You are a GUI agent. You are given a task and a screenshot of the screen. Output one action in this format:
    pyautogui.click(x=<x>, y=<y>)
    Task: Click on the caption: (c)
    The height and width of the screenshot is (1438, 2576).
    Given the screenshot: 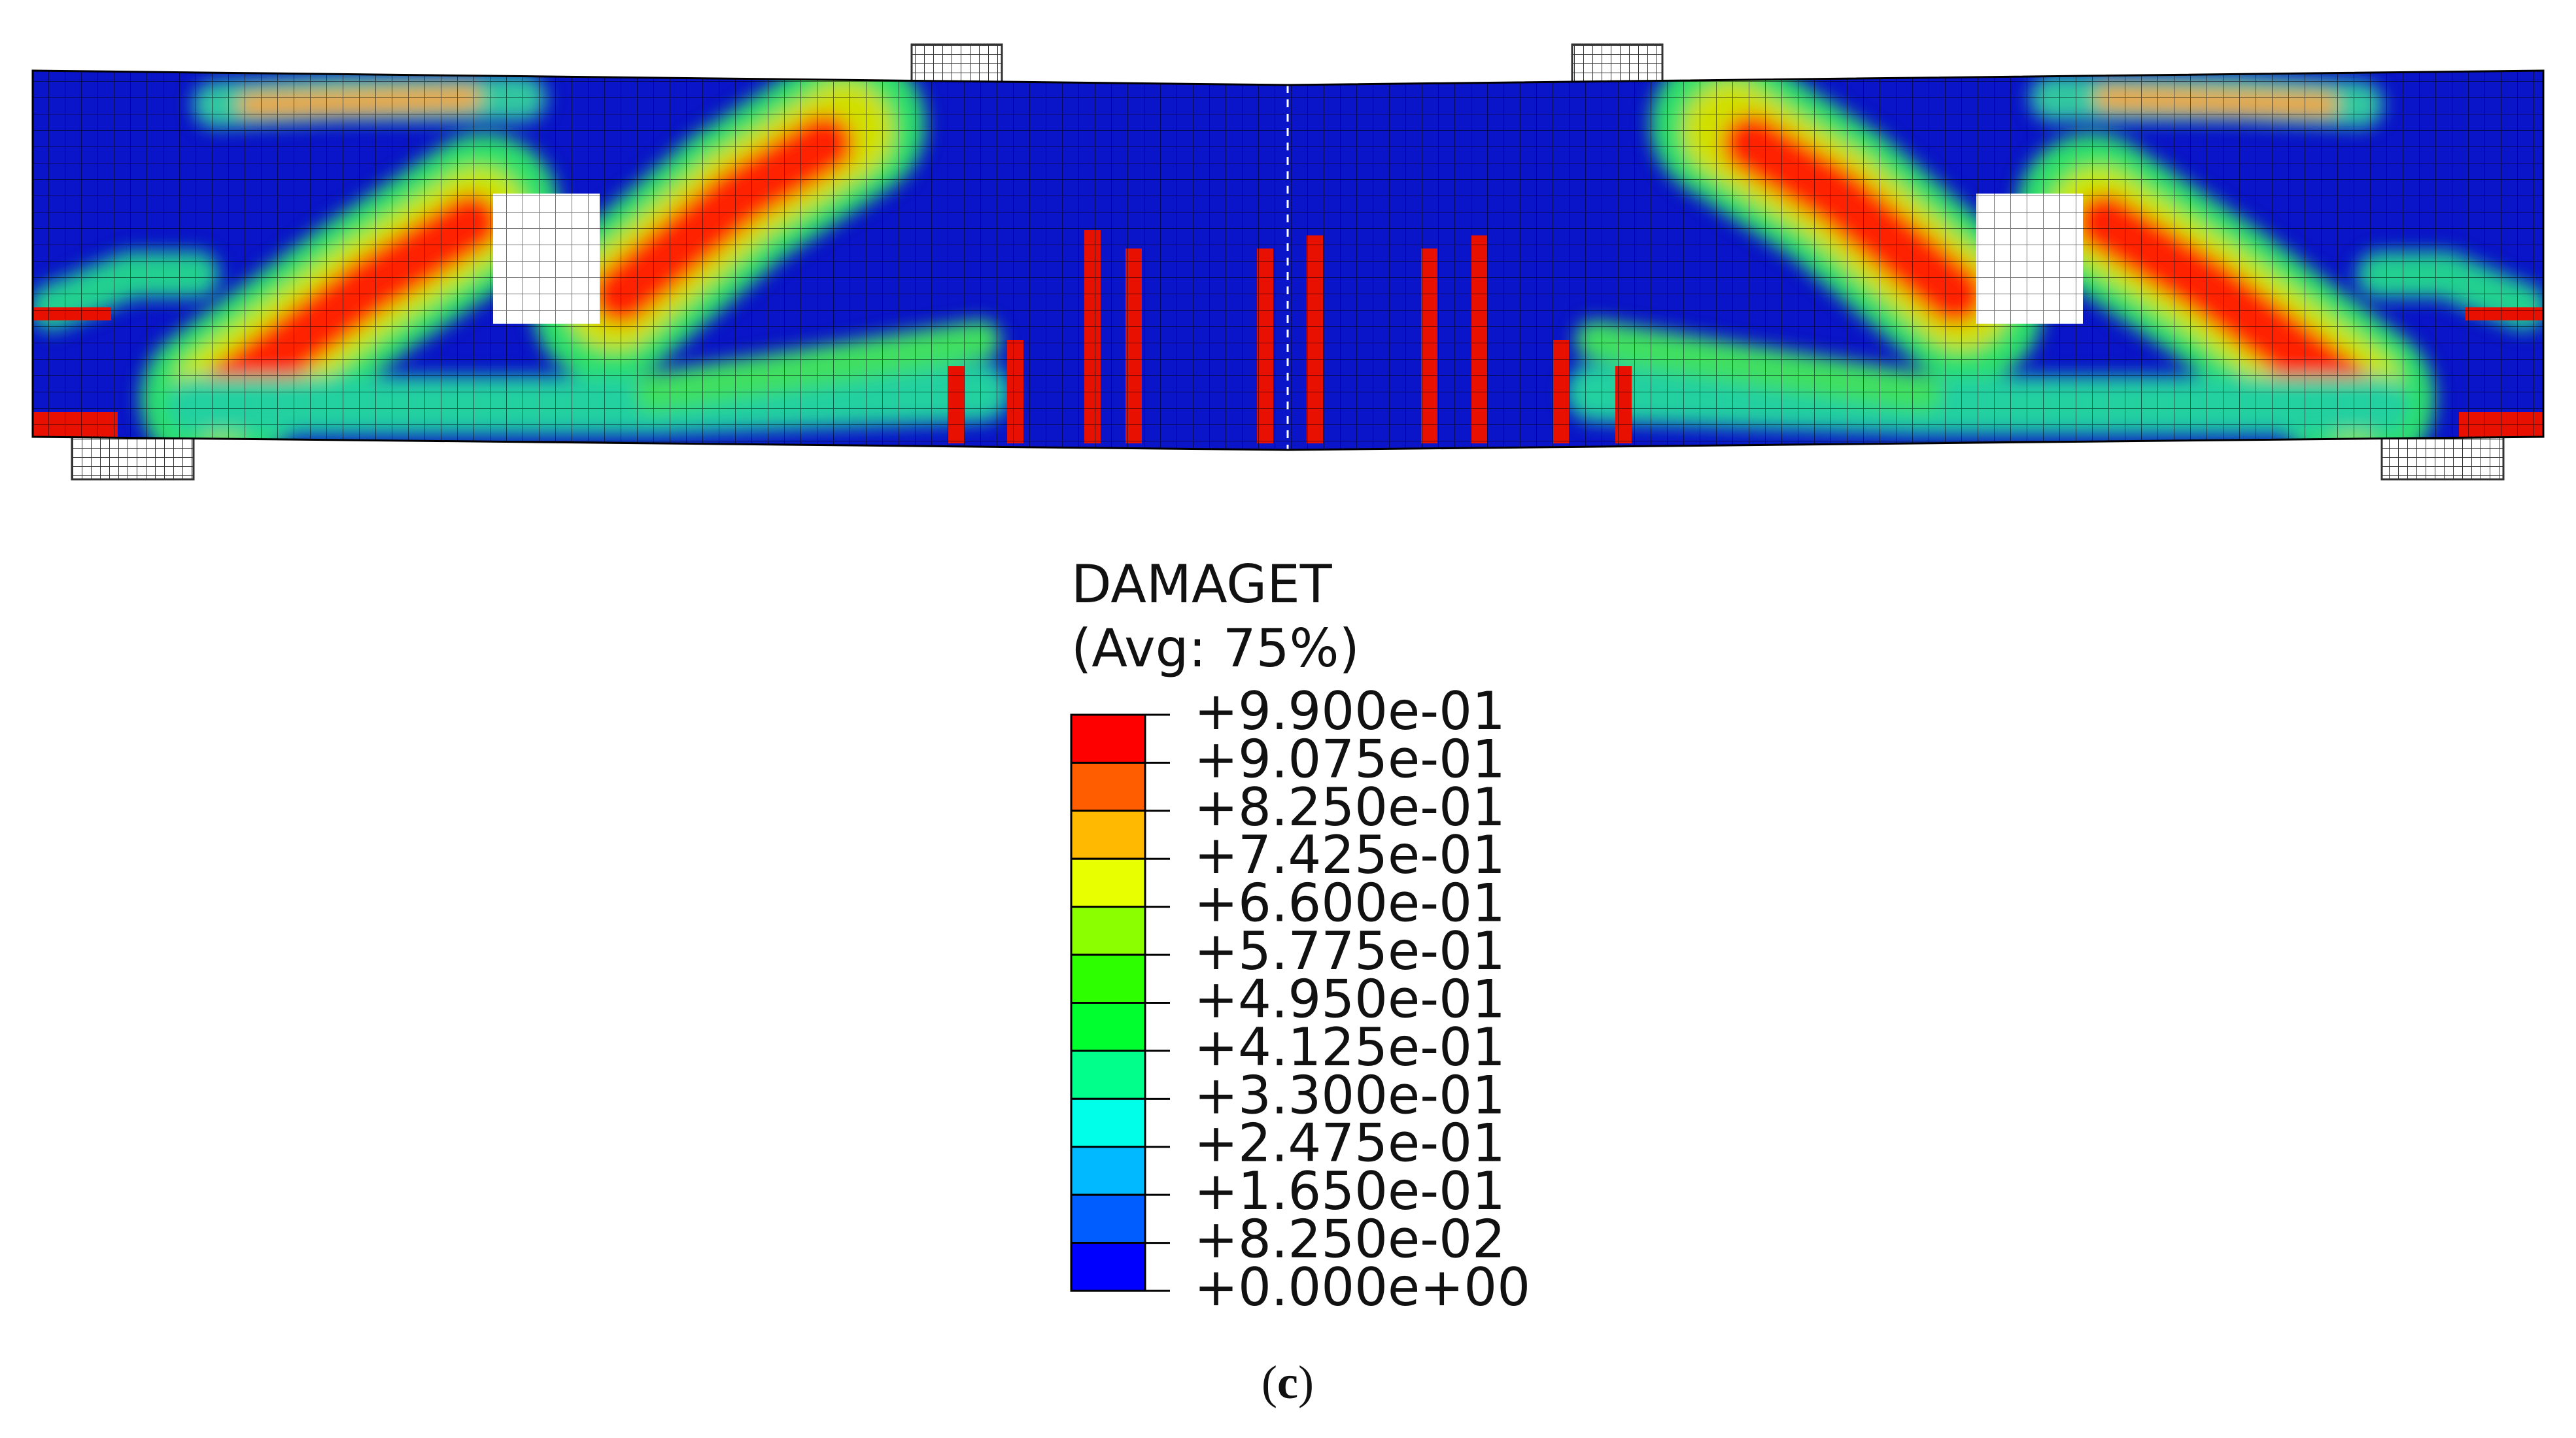 What is the action you would take?
    pyautogui.click(x=1288, y=1383)
    